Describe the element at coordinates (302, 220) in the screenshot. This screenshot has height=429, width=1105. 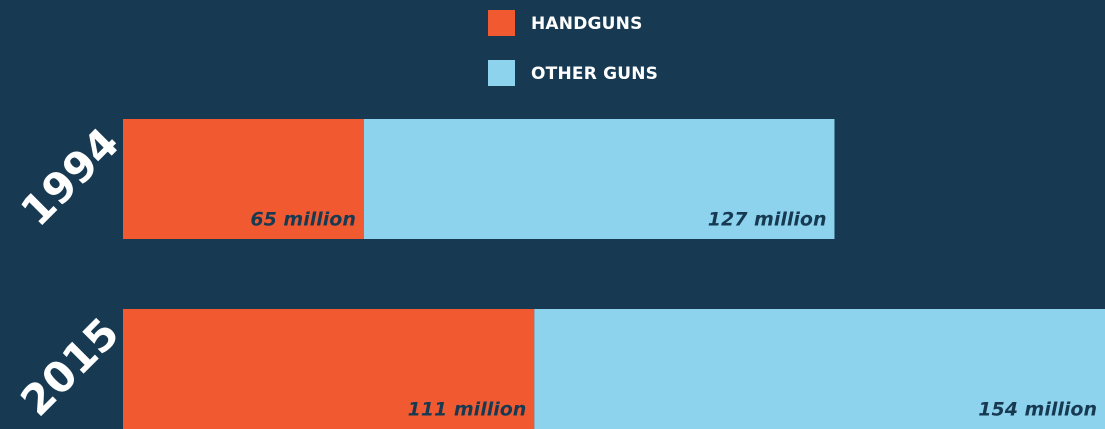
I see `value-label: 65 million` at that location.